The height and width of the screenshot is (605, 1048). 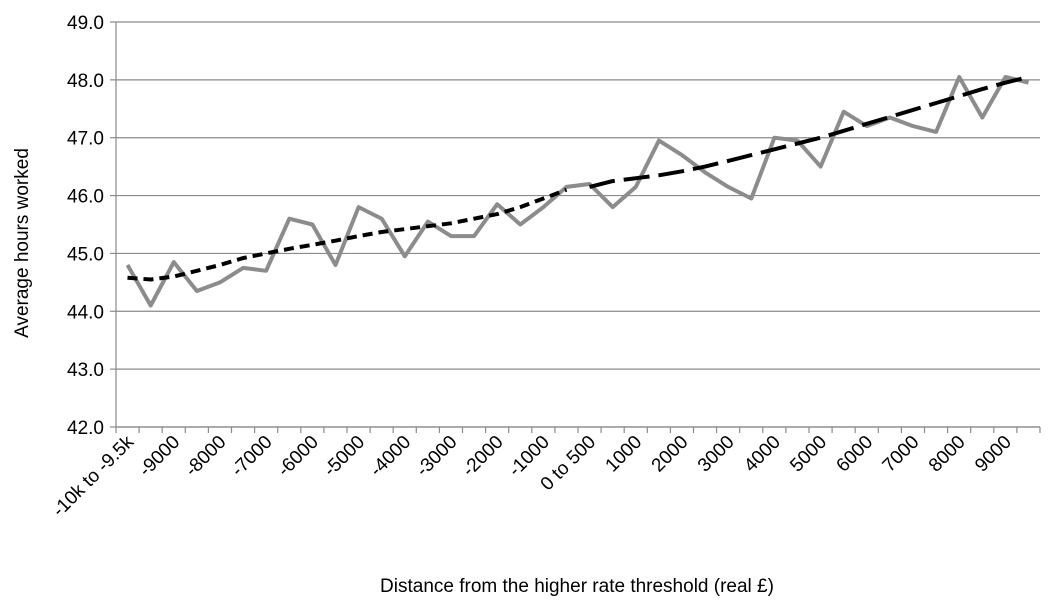 What do you see at coordinates (85, 197) in the screenshot?
I see `y-tick-label: 46.0` at bounding box center [85, 197].